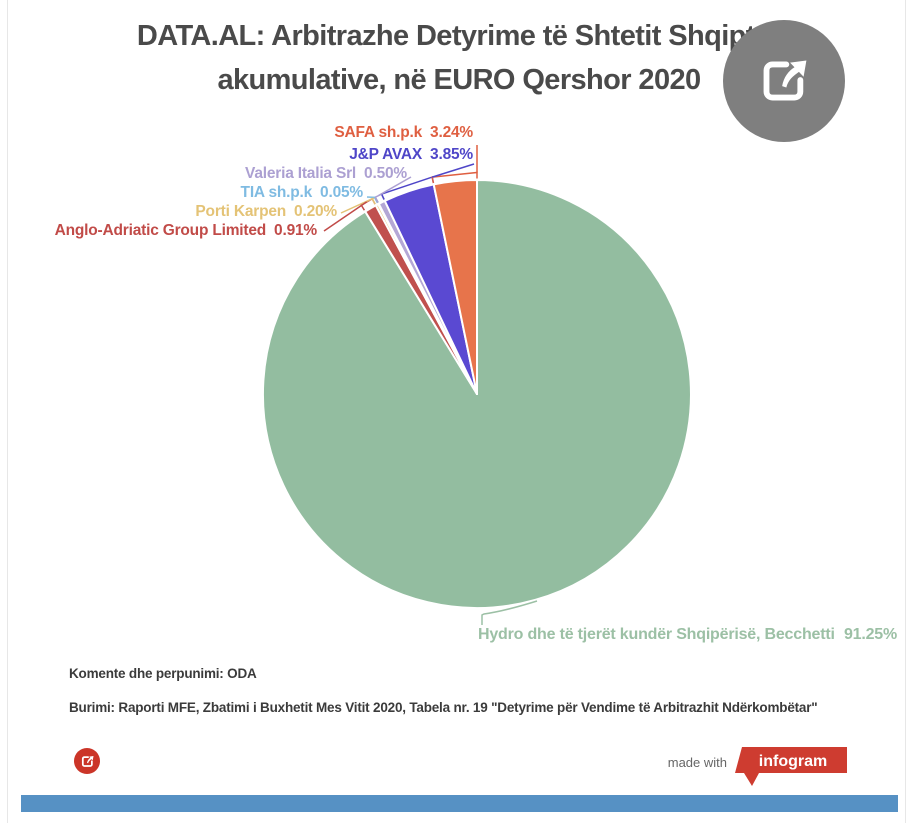 The image size is (918, 823). What do you see at coordinates (870, 634) in the screenshot?
I see `slice-percent: 91.25%` at bounding box center [870, 634].